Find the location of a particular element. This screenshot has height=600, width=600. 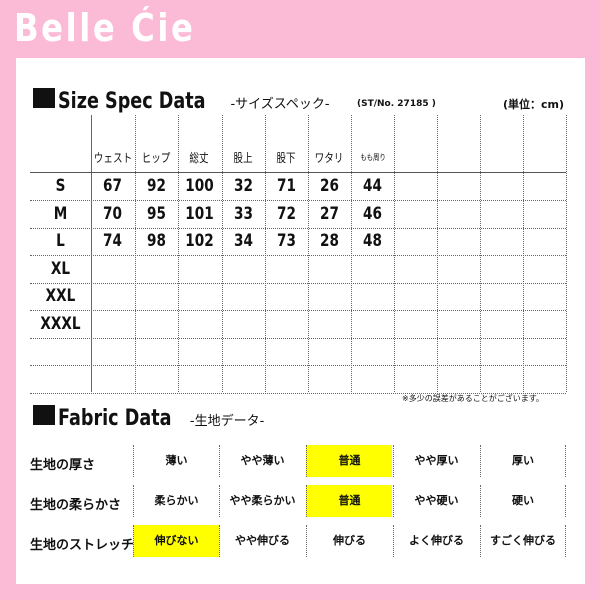

fabric-option: 伸びない is located at coordinates (176, 541).